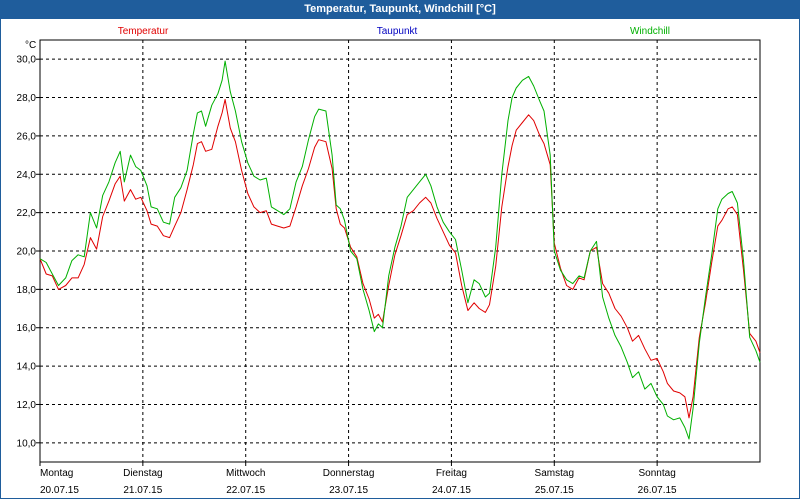 Image resolution: width=800 pixels, height=500 pixels. Describe the element at coordinates (27, 328) in the screenshot. I see `y-tick-label: 16,0` at that location.